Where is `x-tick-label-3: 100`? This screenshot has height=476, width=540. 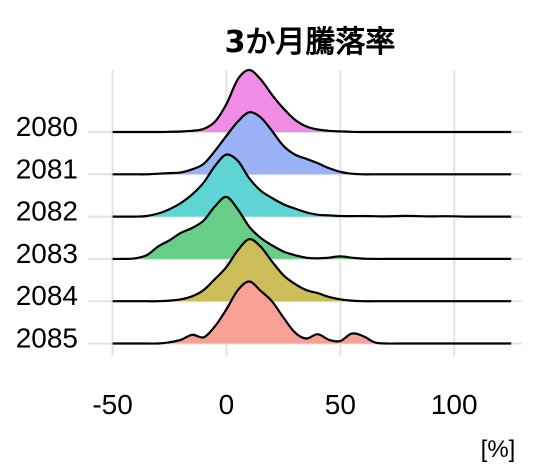
x-tick-label-3: 100 is located at coordinates (454, 404).